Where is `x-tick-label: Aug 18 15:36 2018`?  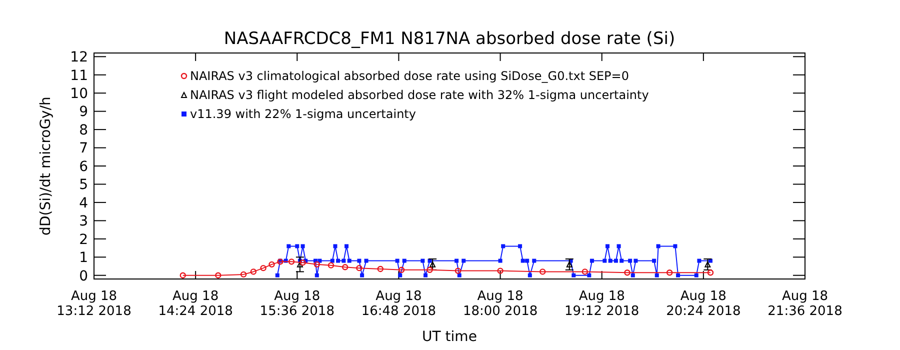
x-tick-label: Aug 18 15:36 2018 is located at coordinates (297, 304).